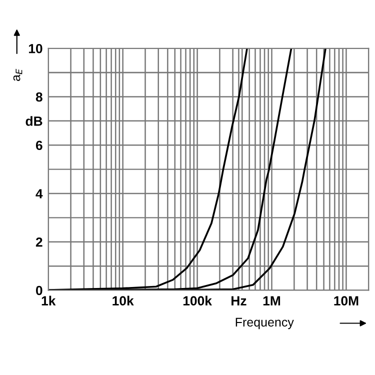 This screenshot has height=375, width=375. I want to click on y-tick-label: 6, so click(39, 145).